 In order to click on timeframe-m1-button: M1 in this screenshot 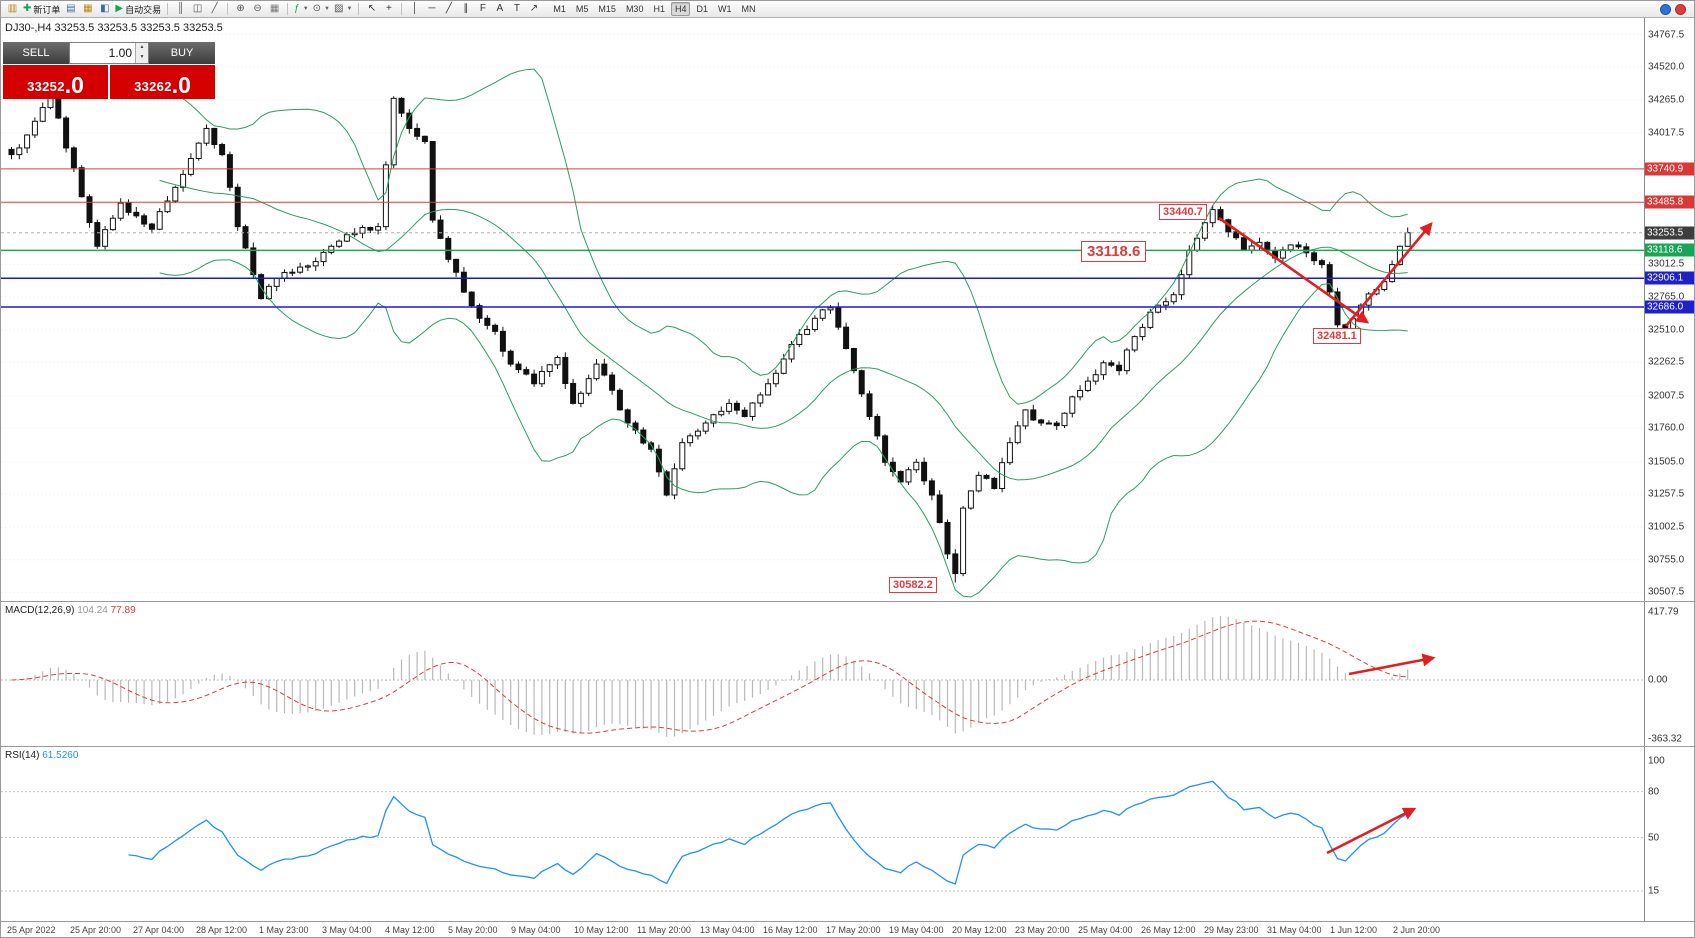, I will do `click(559, 9)`.